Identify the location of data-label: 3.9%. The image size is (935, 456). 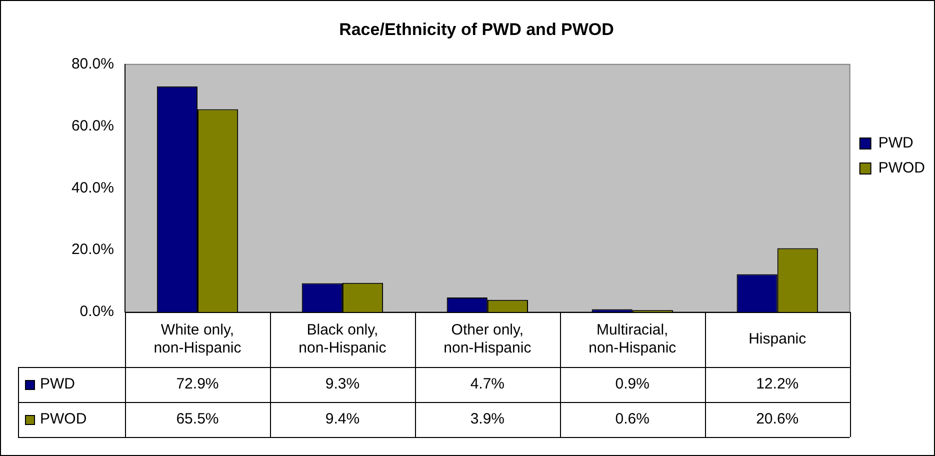
(487, 419).